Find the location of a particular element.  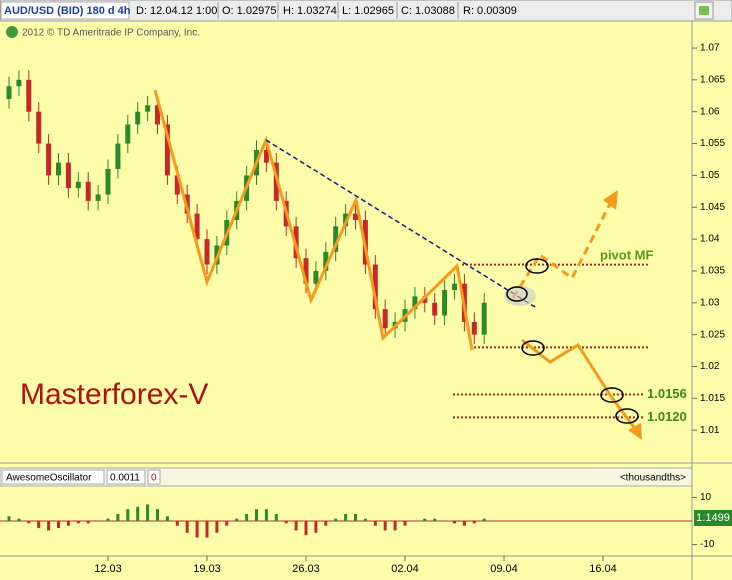

header-bar is located at coordinates (366, 11).